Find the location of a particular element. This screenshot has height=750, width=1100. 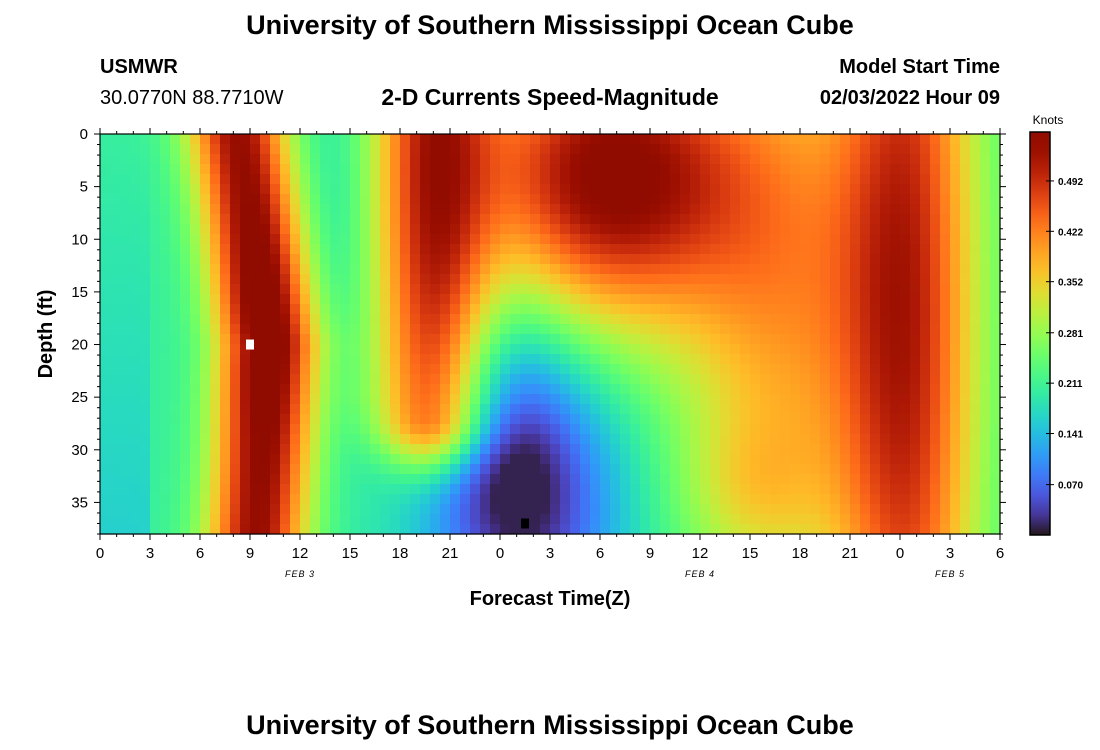

date-label: FEB 5 is located at coordinates (950, 574).